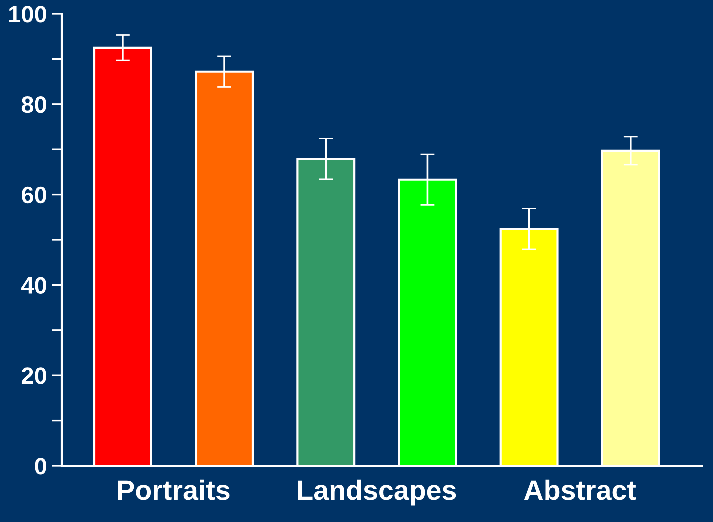 This screenshot has width=713, height=522. What do you see at coordinates (34, 376) in the screenshot?
I see `y-tick-label: 20` at bounding box center [34, 376].